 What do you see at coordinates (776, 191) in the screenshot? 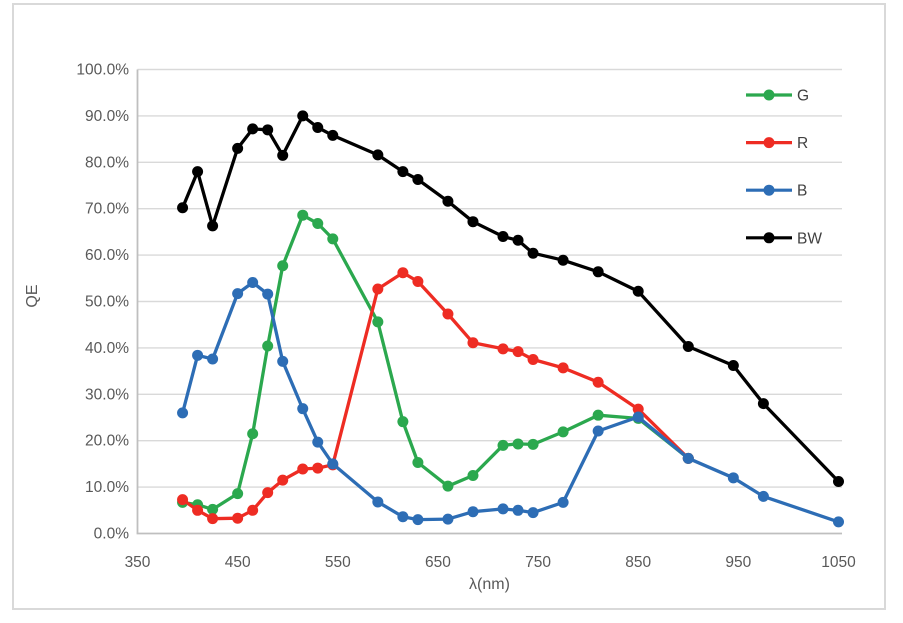
I see `legend-item-B: B` at bounding box center [776, 191].